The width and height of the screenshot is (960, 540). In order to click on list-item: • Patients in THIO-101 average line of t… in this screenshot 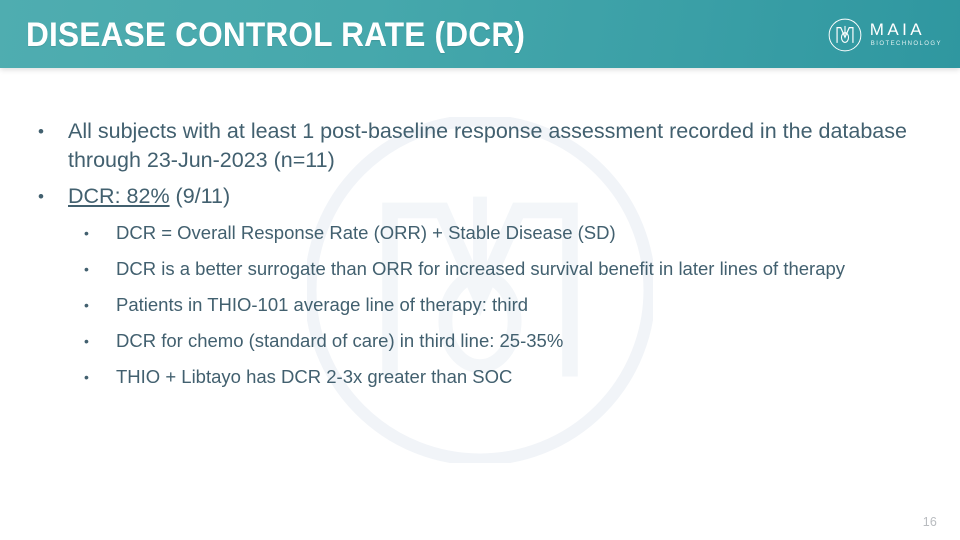, I will do `click(482, 305)`.